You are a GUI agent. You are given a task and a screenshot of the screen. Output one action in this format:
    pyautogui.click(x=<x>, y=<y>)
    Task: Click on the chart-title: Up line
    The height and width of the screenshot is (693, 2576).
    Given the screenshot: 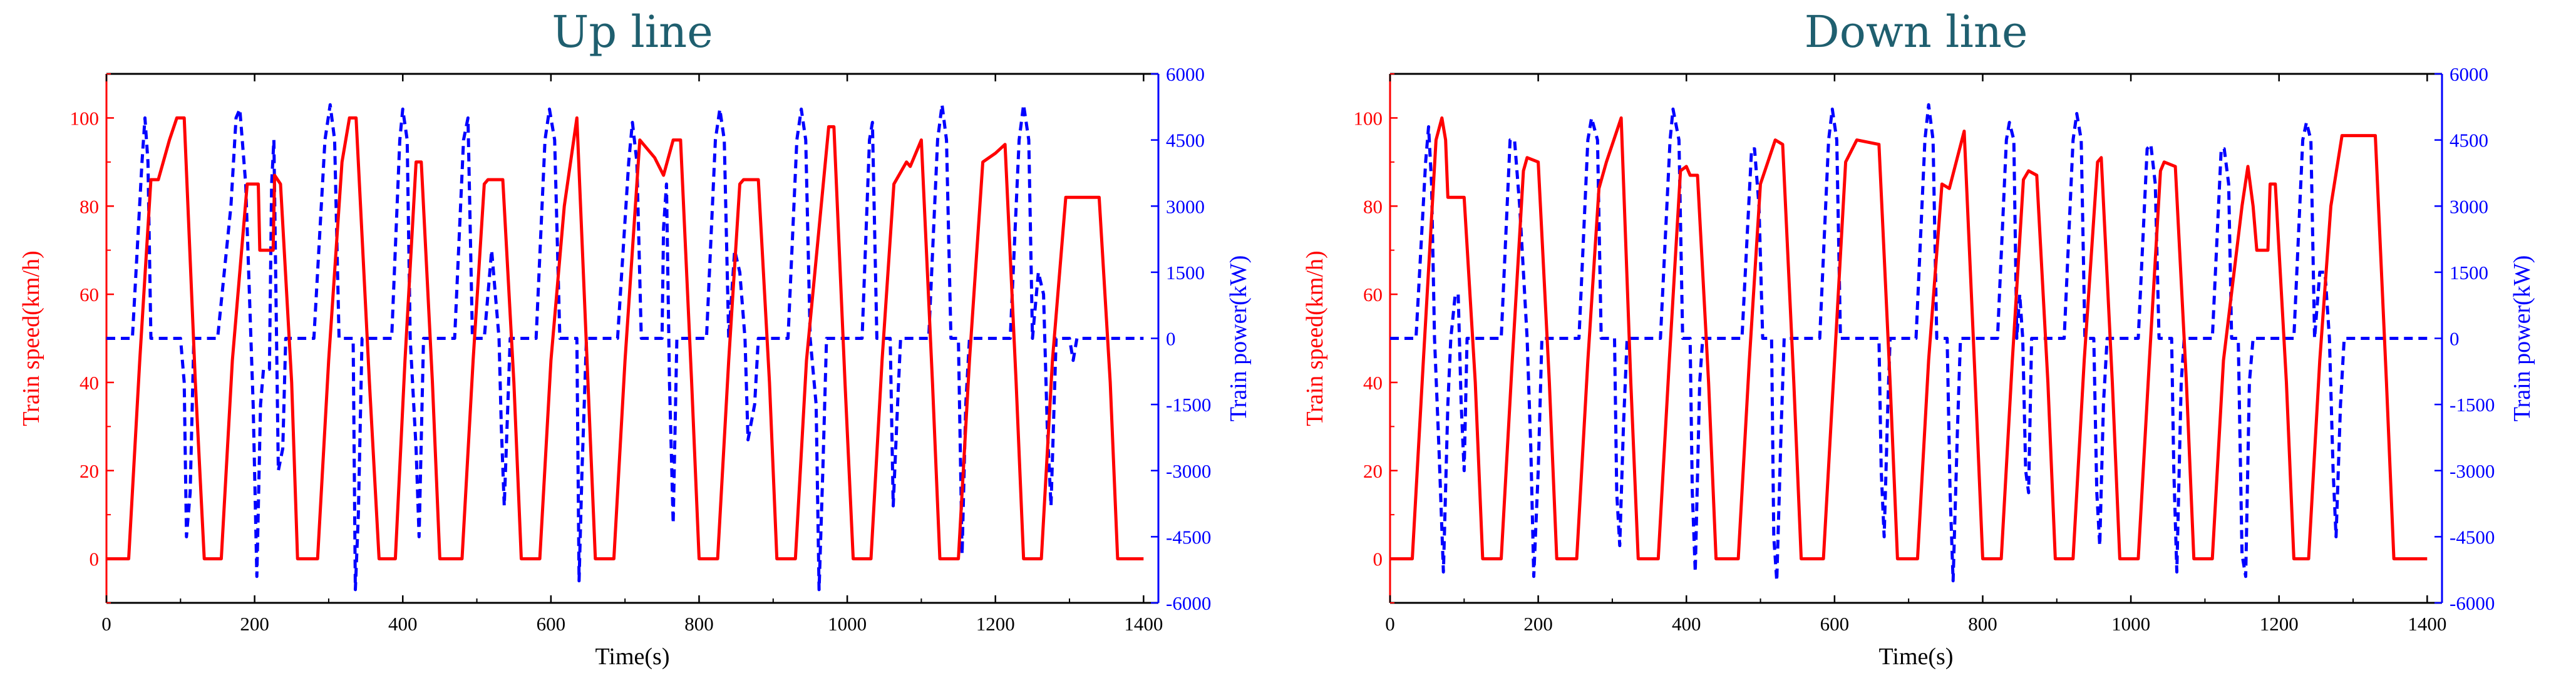 What is the action you would take?
    pyautogui.click(x=632, y=32)
    